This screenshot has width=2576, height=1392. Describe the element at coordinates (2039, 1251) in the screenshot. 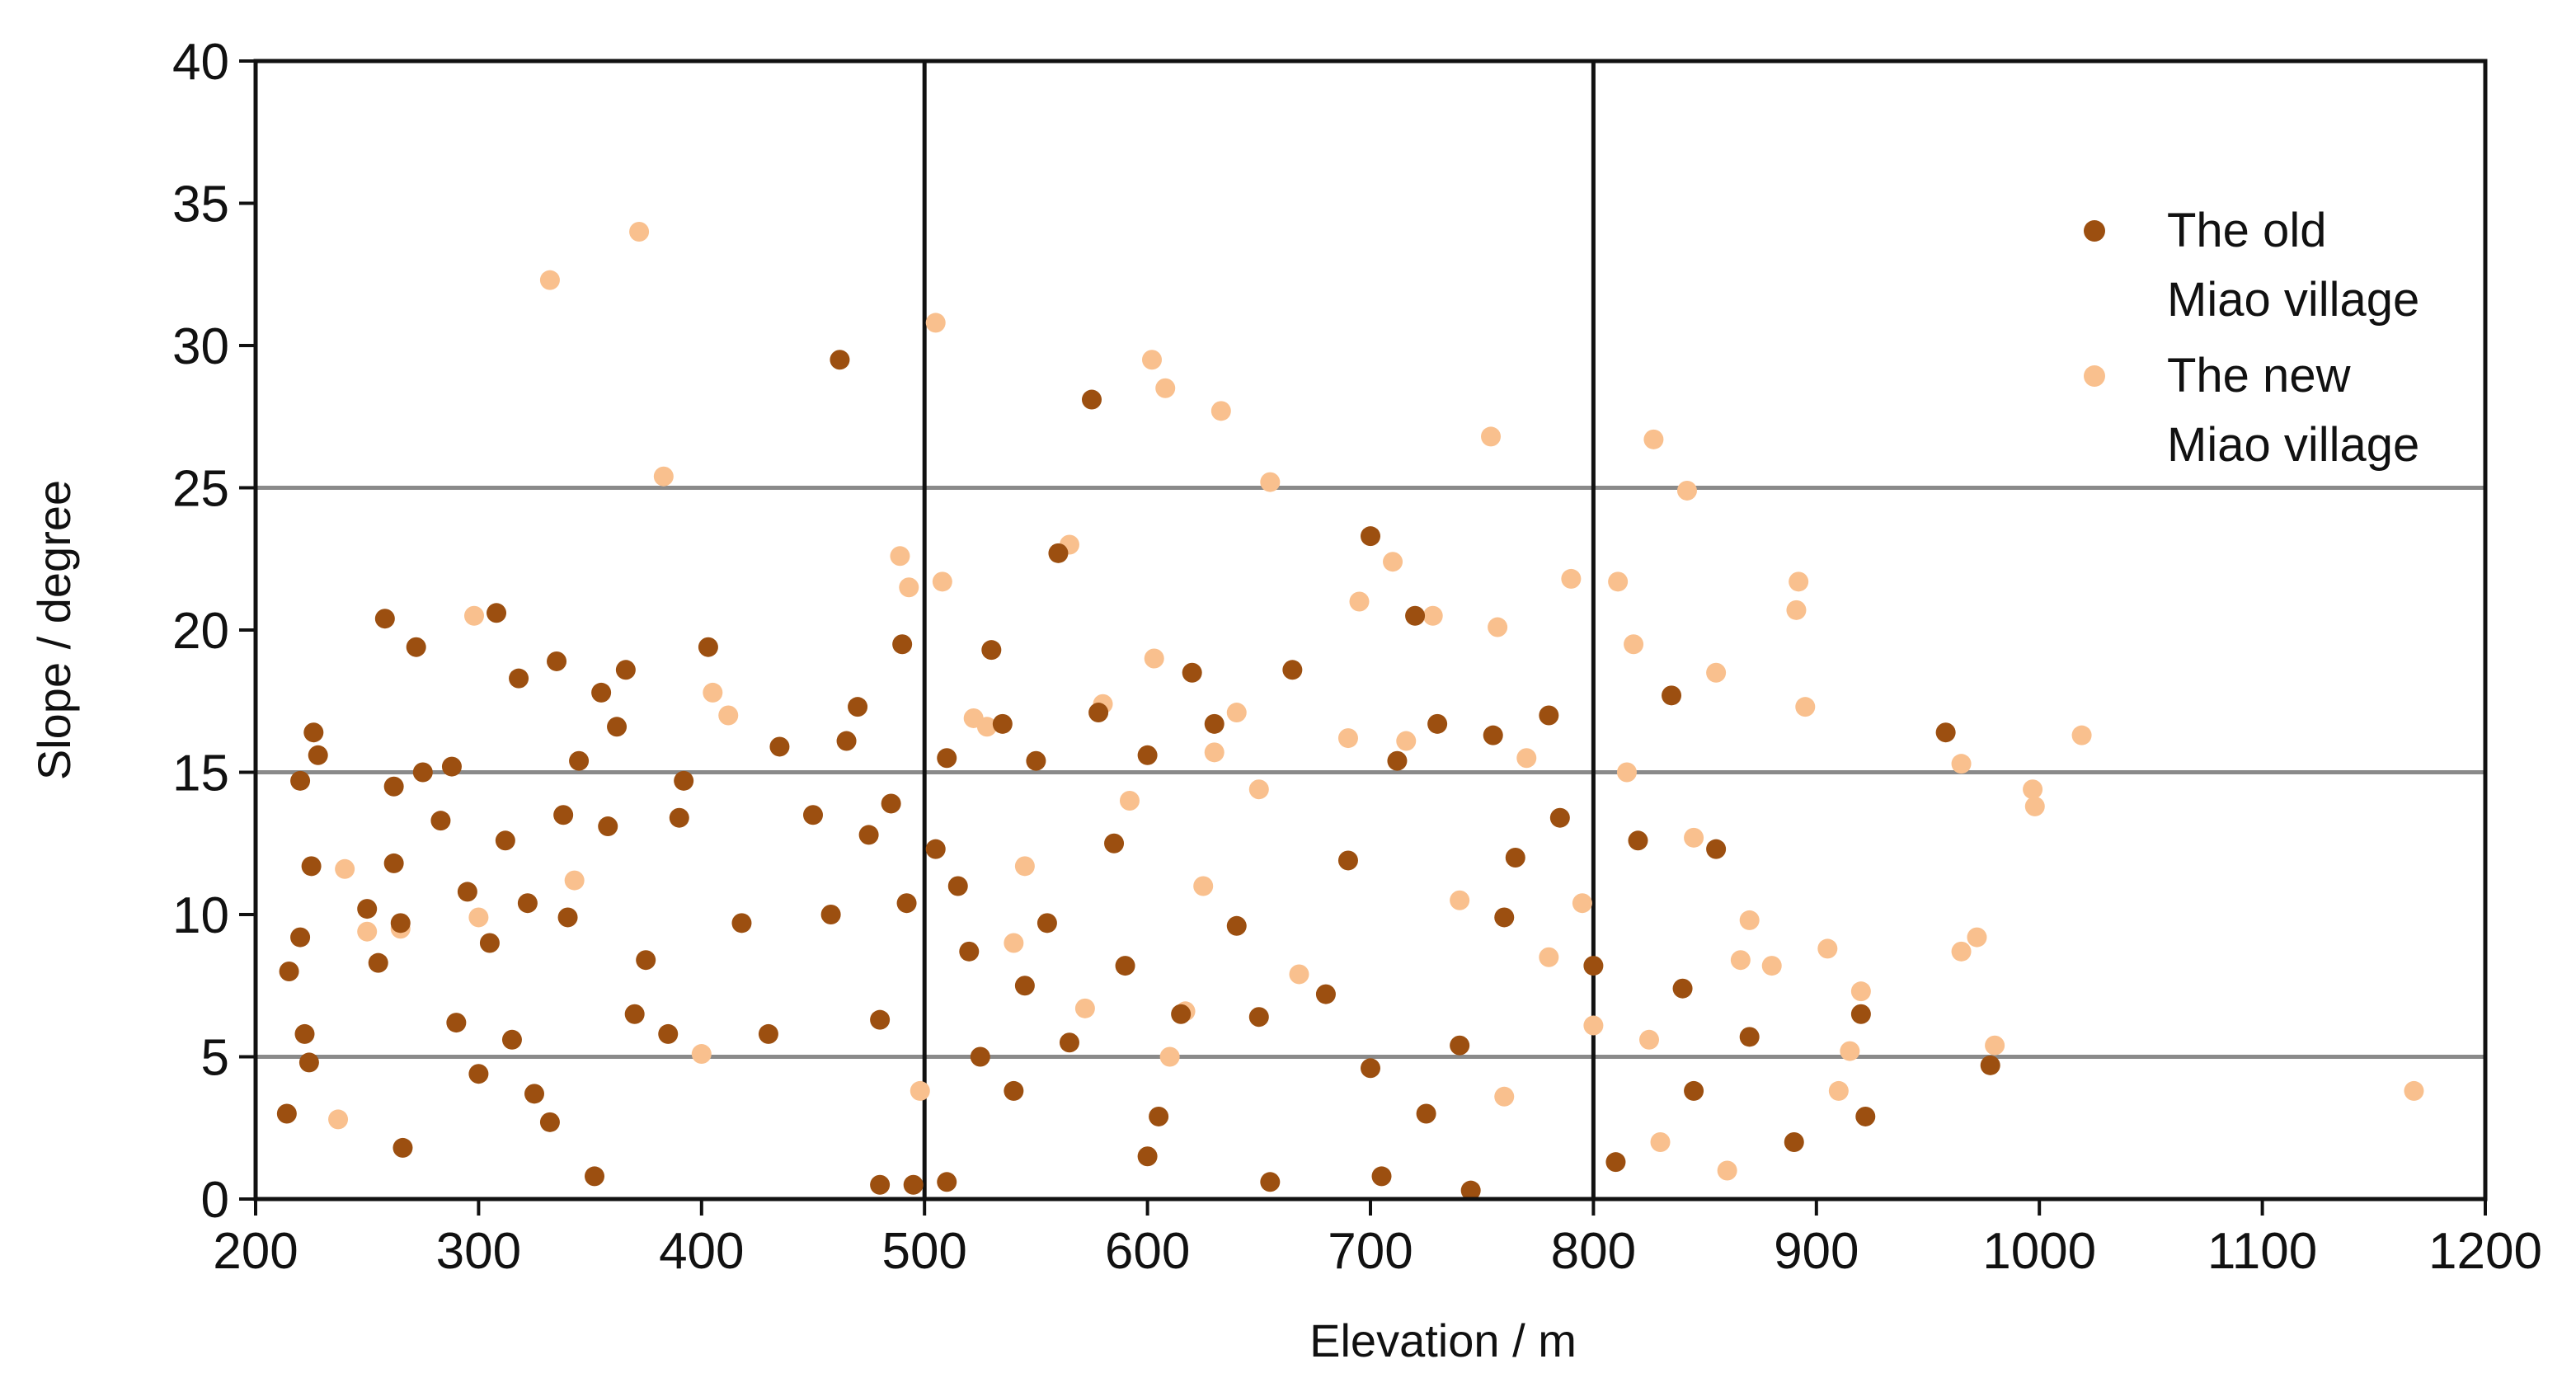

I see `x-tick-label: 1000` at that location.